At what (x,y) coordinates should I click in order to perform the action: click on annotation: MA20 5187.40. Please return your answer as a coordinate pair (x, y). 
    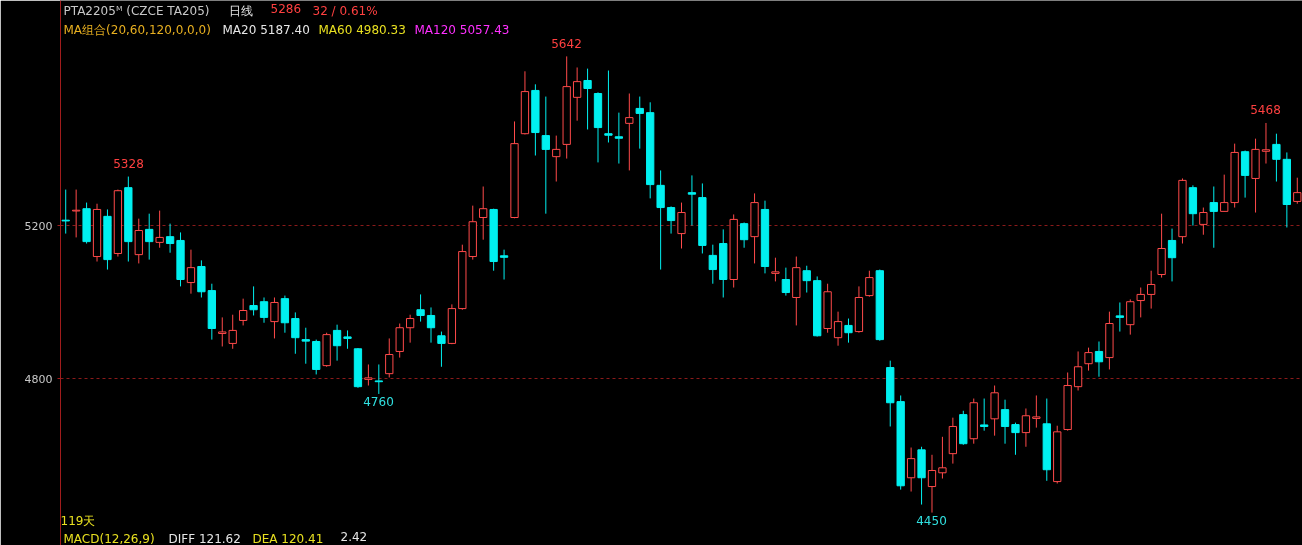
    Looking at the image, I should click on (266, 29).